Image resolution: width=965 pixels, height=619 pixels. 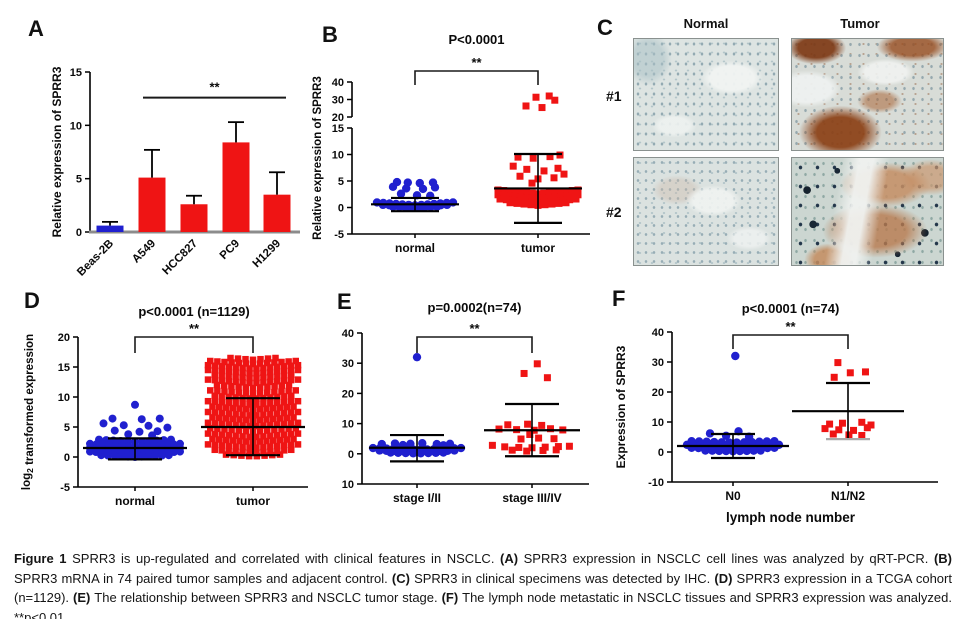 What do you see at coordinates (403, 578) in the screenshot?
I see `caption-segment: (C)` at bounding box center [403, 578].